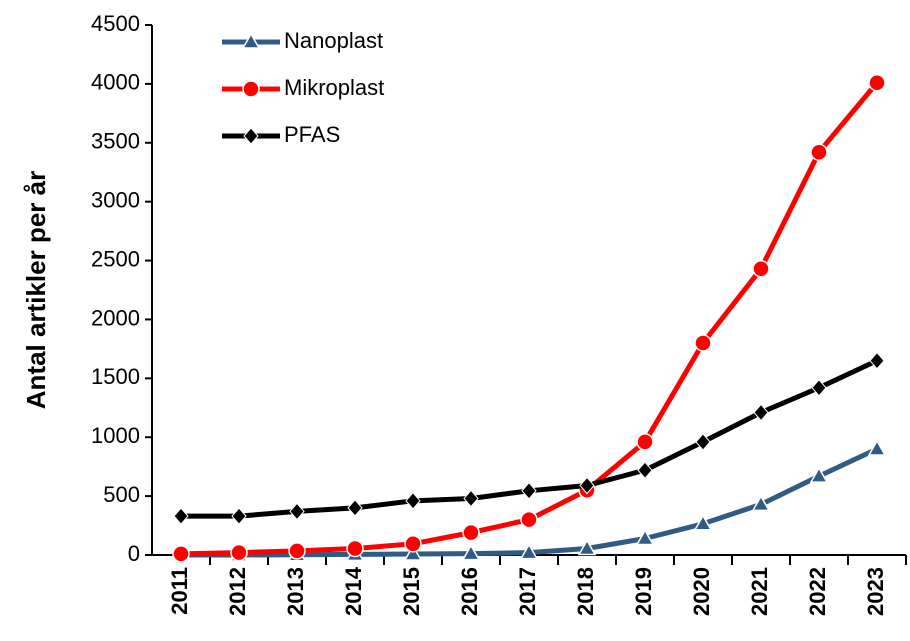 The height and width of the screenshot is (641, 910). Describe the element at coordinates (115, 317) in the screenshot. I see `y-tick-label: 2000` at that location.